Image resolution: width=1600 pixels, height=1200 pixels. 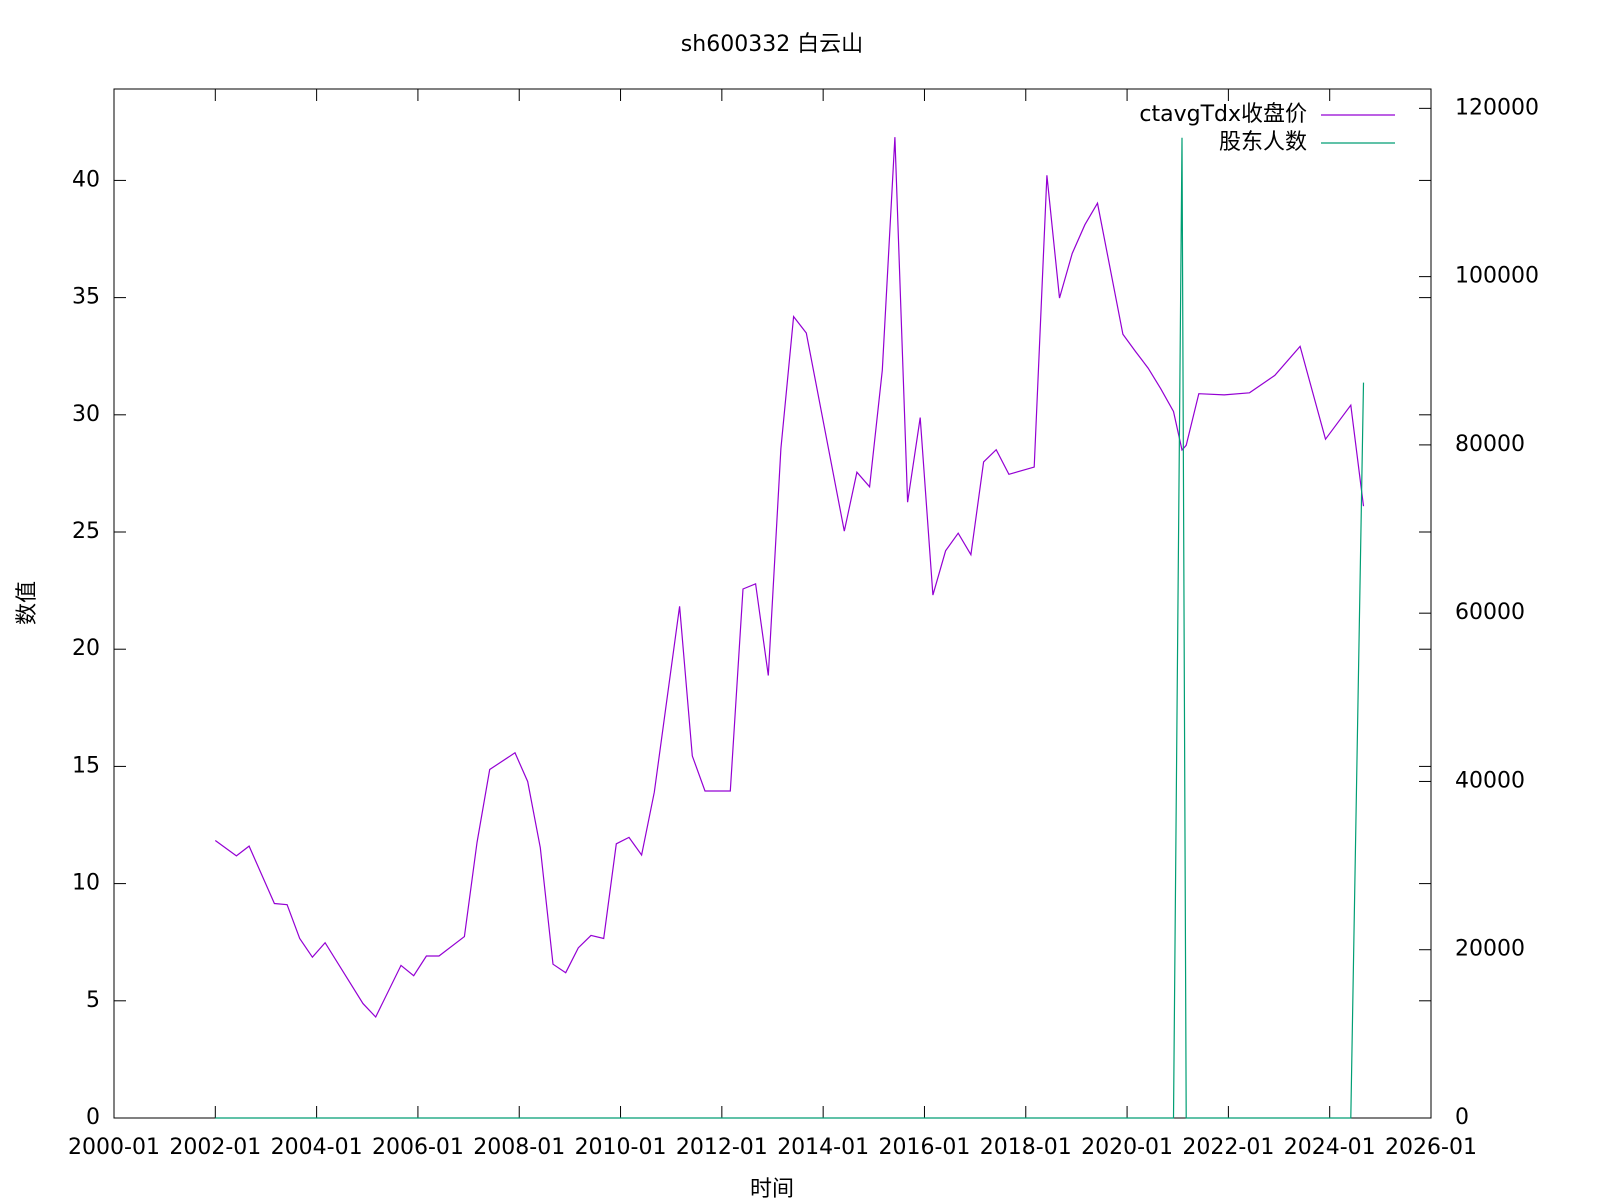 I want to click on y-tick-label: 5, so click(x=93, y=1000).